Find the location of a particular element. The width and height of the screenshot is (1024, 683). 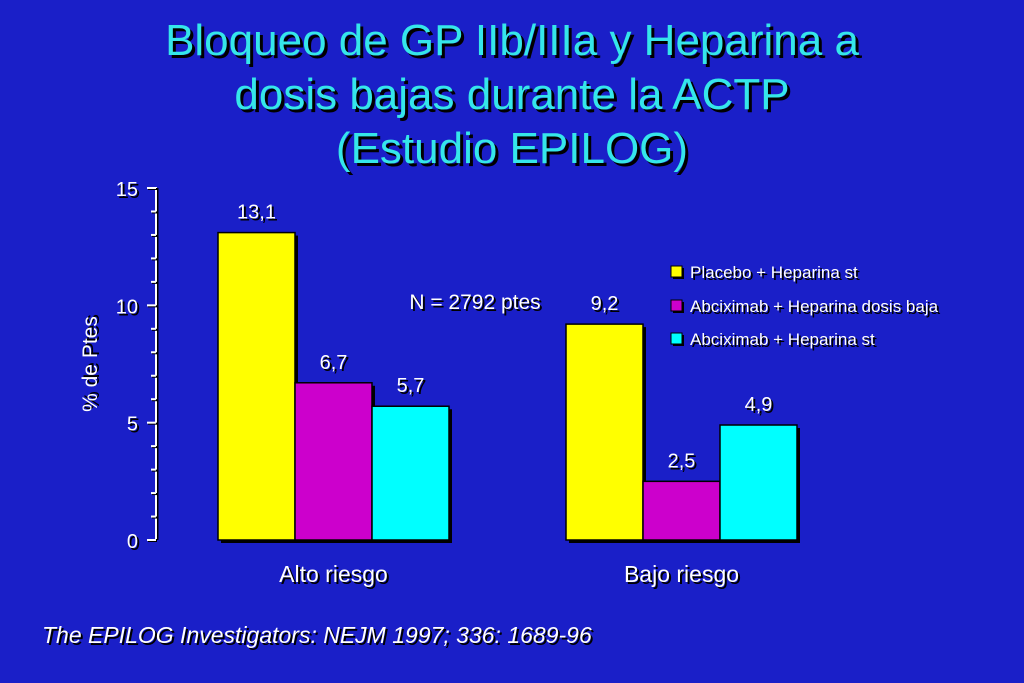

data-label: 4,94,9 is located at coordinates (760, 406).